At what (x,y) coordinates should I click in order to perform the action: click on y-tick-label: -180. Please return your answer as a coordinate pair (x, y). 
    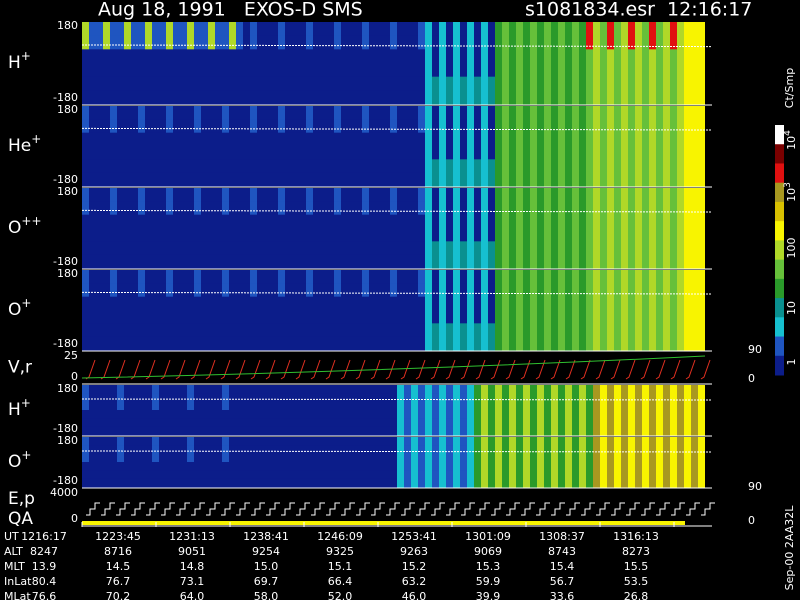
    Looking at the image, I should click on (65, 480).